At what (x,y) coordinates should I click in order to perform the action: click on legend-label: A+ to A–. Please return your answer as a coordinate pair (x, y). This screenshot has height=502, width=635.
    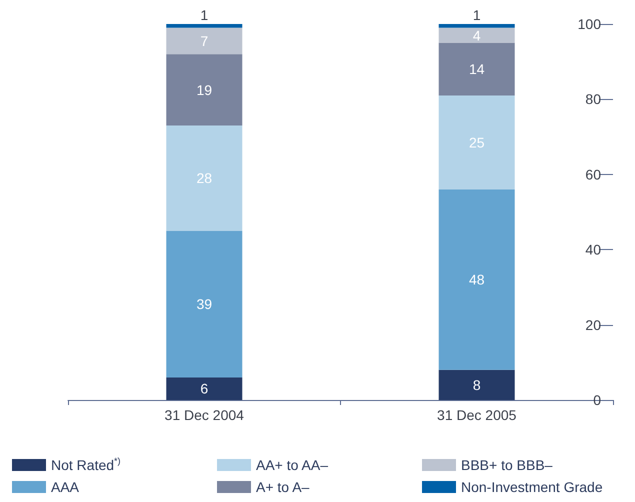
    Looking at the image, I should click on (283, 487).